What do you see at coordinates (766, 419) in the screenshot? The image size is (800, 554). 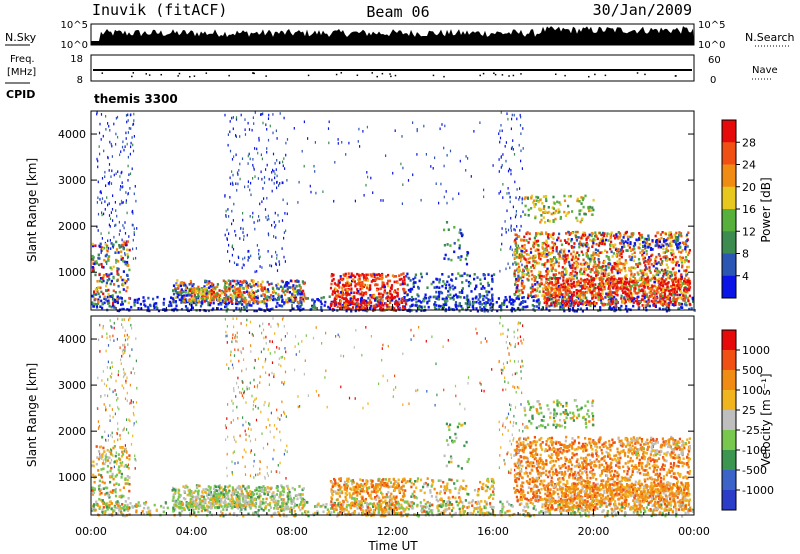 I see `velocity-colorbar-label: Velocity [m s⁻¹]` at bounding box center [766, 419].